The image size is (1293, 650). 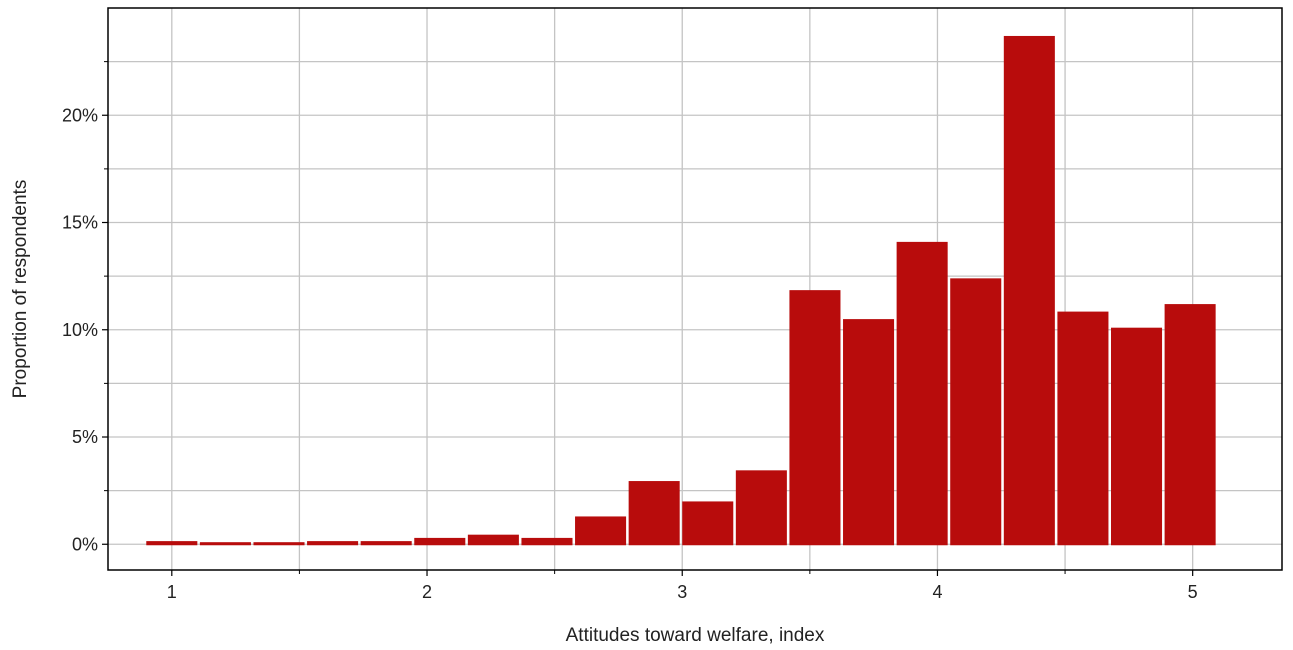 What do you see at coordinates (1193, 592) in the screenshot?
I see `x-tick-label: 5` at bounding box center [1193, 592].